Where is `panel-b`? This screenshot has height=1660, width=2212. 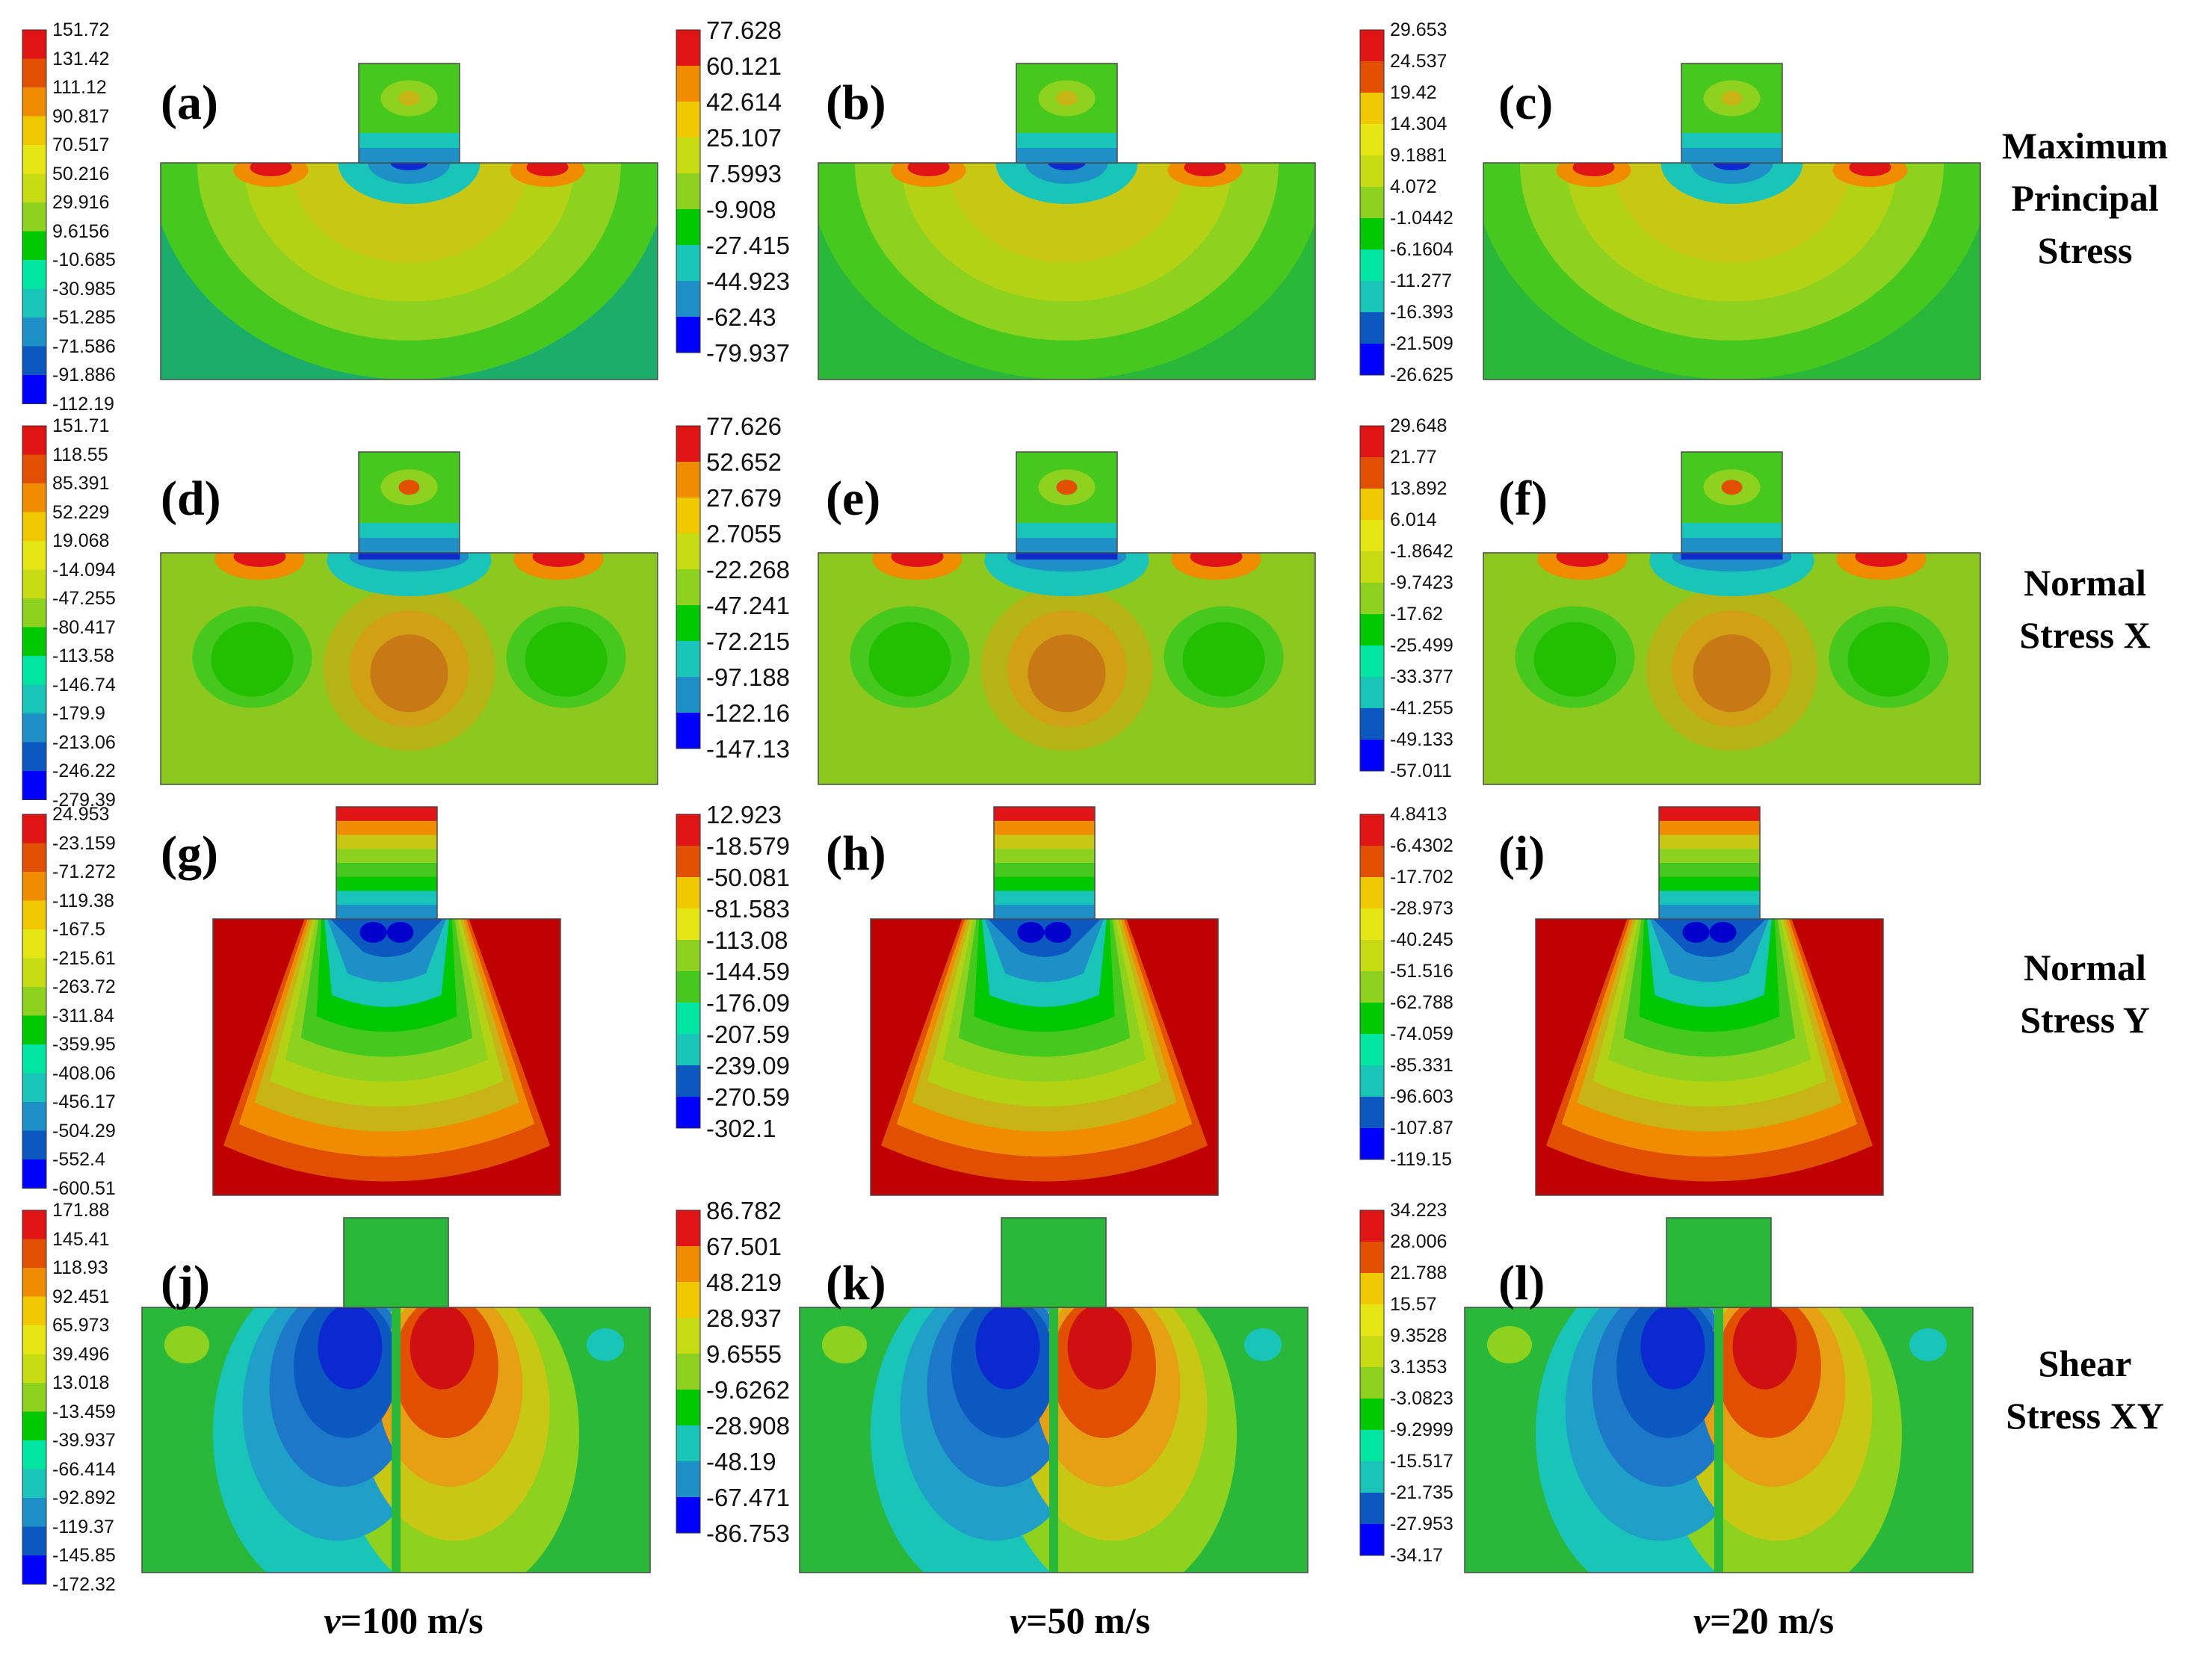 panel-b is located at coordinates (996, 204).